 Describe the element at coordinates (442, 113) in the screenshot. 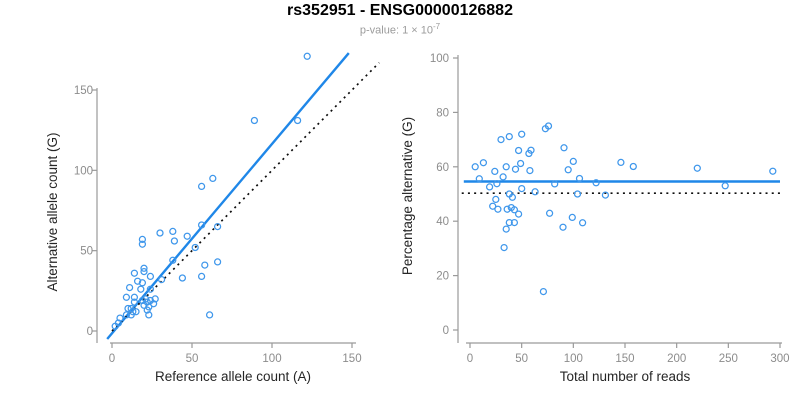

I see `y-tick-label: 80` at that location.